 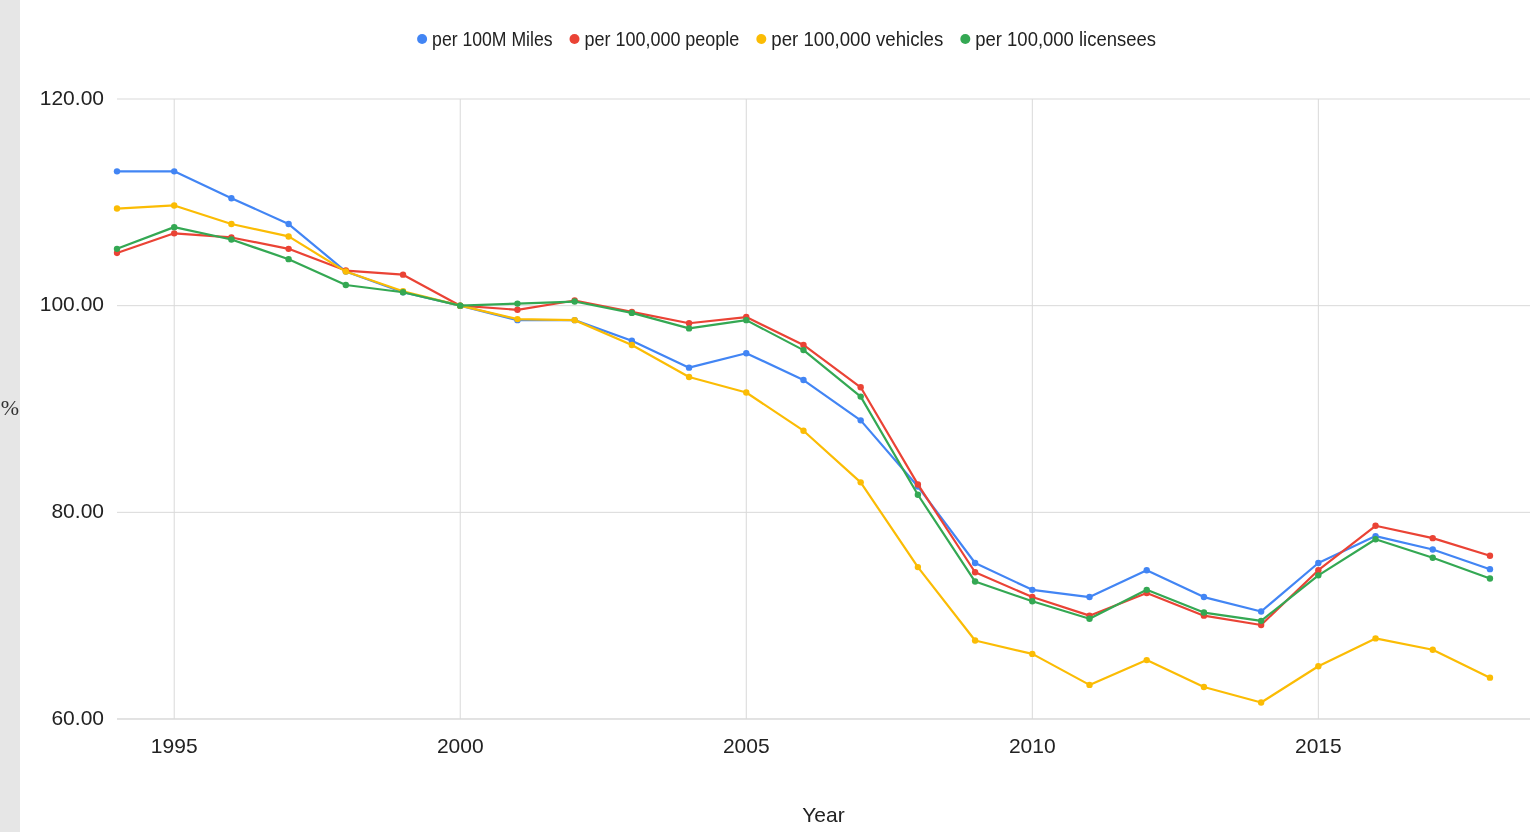 What do you see at coordinates (1318, 745) in the screenshot?
I see `x-tick-label: 2015` at bounding box center [1318, 745].